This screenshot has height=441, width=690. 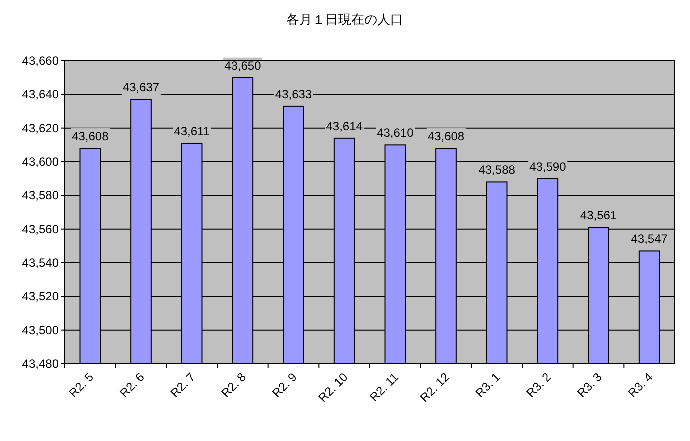 I want to click on data-label: 43,650, so click(x=243, y=65).